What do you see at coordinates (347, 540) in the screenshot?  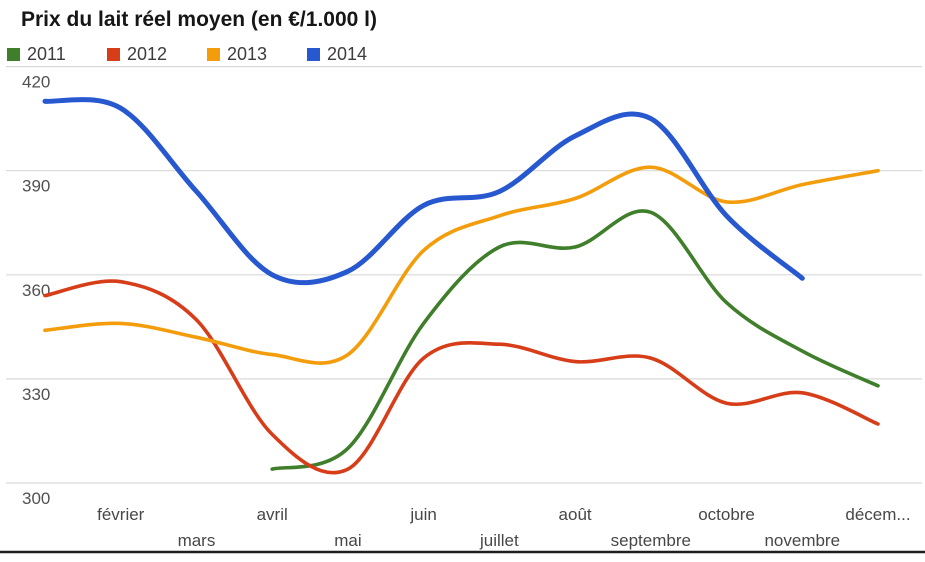 I see `x-axis-label-mai: mai` at bounding box center [347, 540].